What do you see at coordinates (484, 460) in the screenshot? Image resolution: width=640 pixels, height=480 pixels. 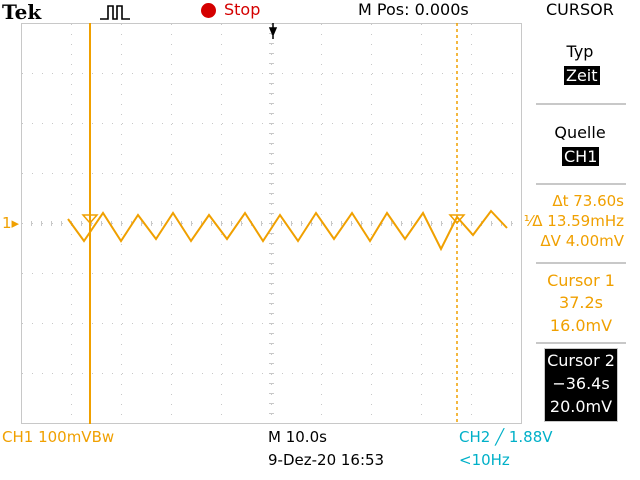 I see `trigger-frequency: <10Hz` at bounding box center [484, 460].